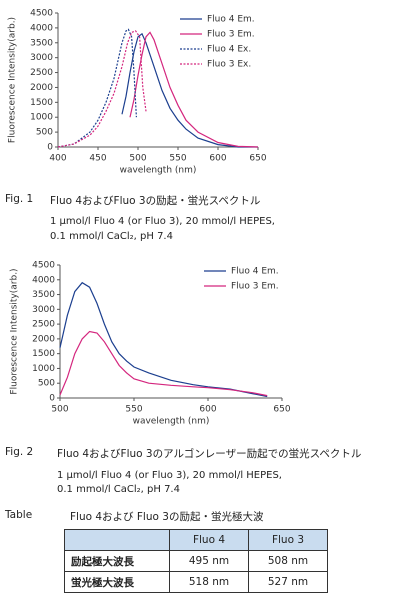 The image size is (411, 603). I want to click on header-cell: Fluo 4, so click(209, 540).